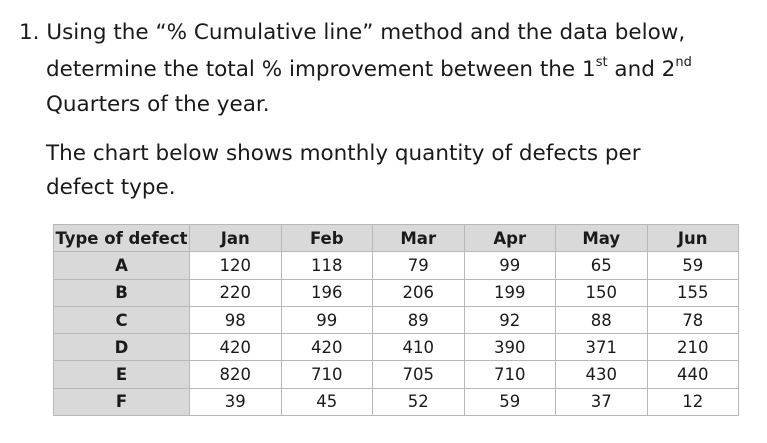 The image size is (767, 443). Describe the element at coordinates (326, 238) in the screenshot. I see `header-feb: Feb` at that location.